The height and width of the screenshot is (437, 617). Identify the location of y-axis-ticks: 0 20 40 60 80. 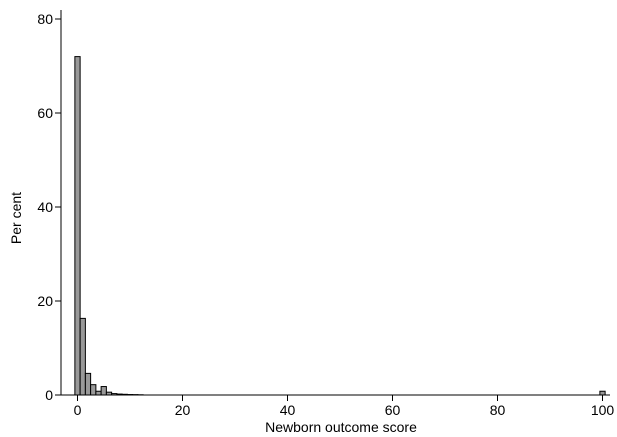
(49, 207).